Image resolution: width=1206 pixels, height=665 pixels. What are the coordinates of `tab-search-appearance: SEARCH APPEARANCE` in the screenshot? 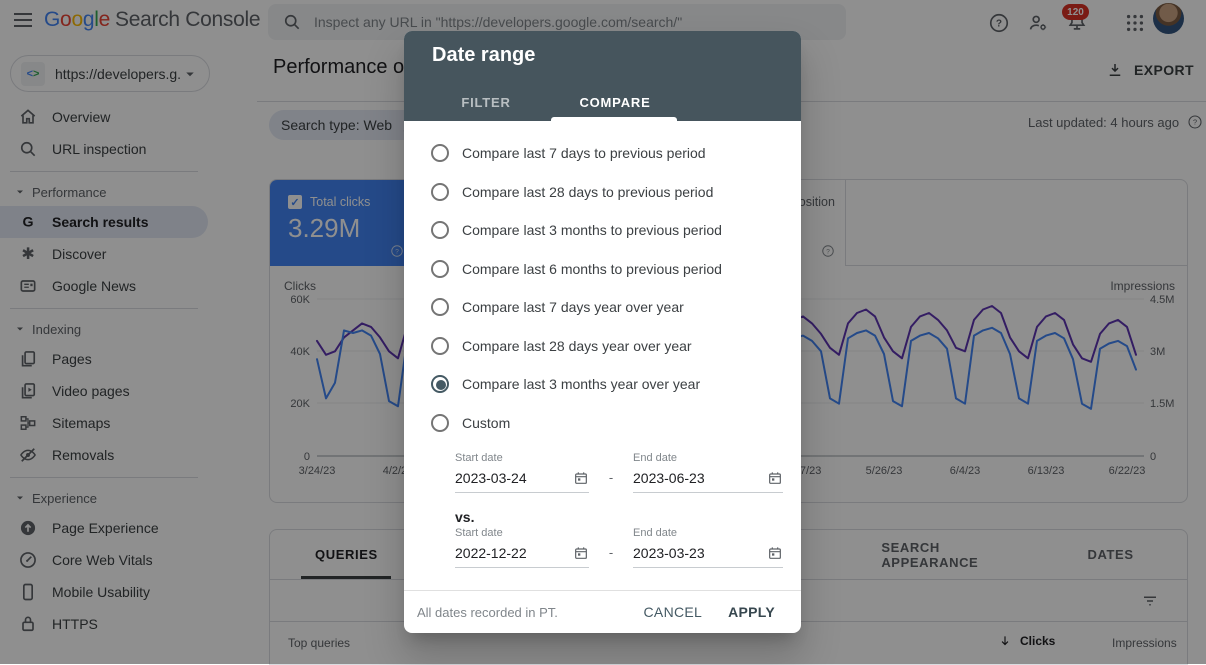 It's located at (930, 554).